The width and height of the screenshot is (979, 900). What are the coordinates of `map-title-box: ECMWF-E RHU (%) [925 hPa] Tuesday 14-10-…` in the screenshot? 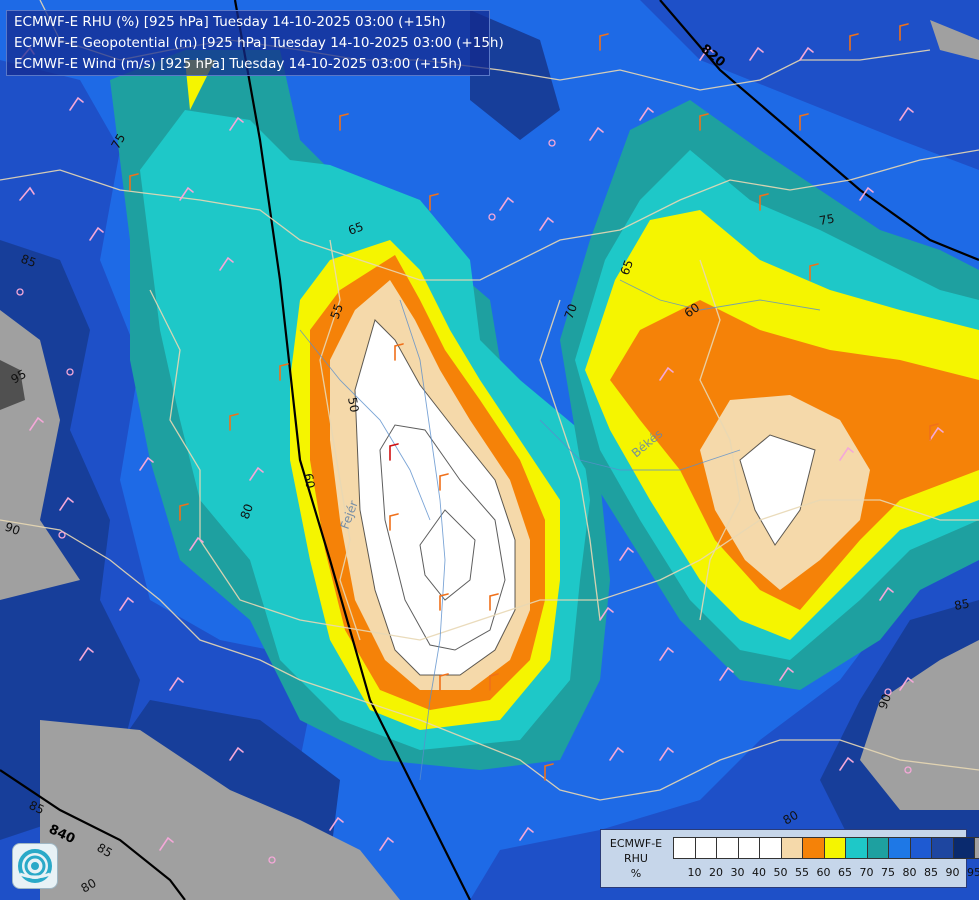 It's located at (255, 43).